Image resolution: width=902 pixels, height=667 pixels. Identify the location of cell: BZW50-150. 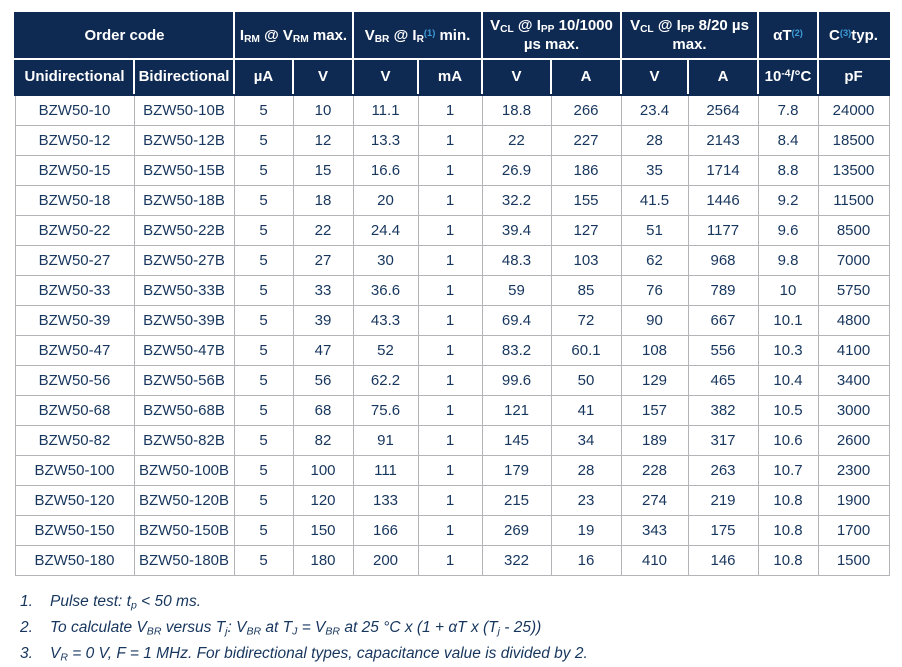
(74, 530).